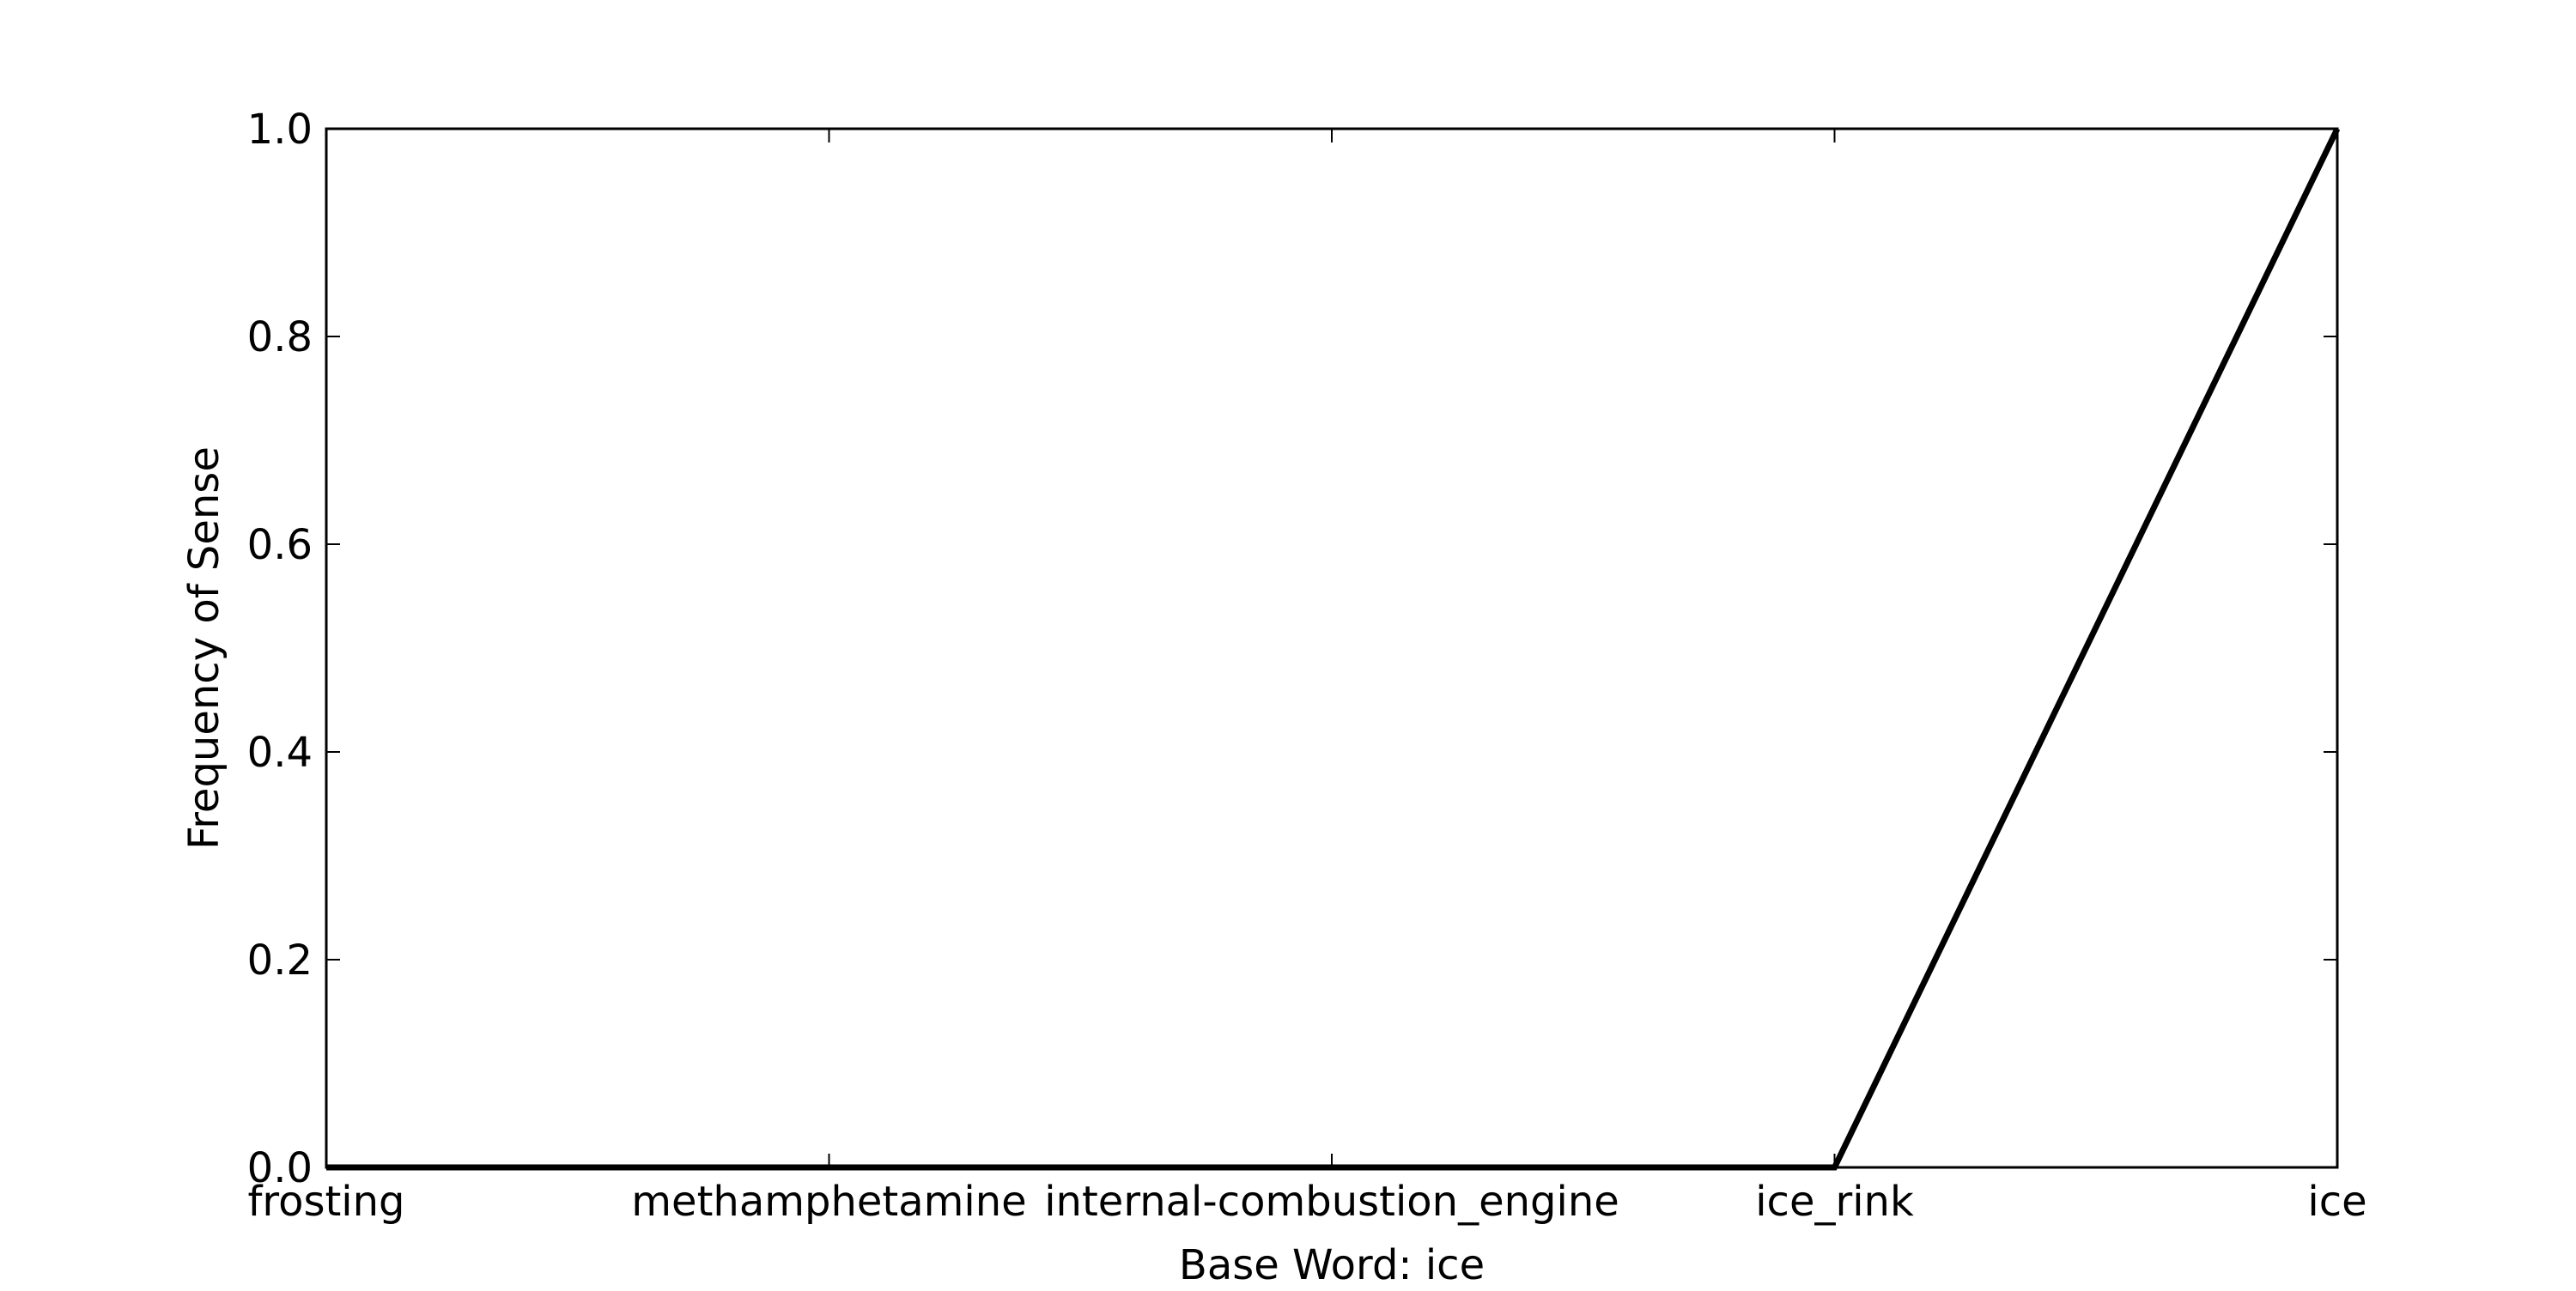  What do you see at coordinates (280, 130) in the screenshot?
I see `y-tick-label: 1.0` at bounding box center [280, 130].